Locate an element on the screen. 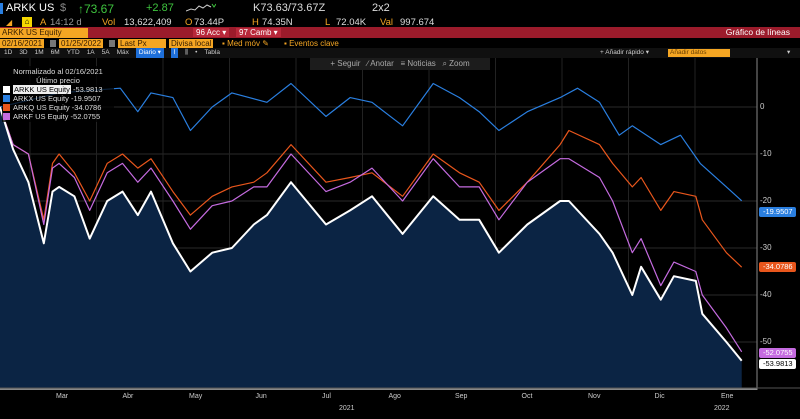 This screenshot has height=419, width=800. period-ytd: YTD is located at coordinates (73, 52).